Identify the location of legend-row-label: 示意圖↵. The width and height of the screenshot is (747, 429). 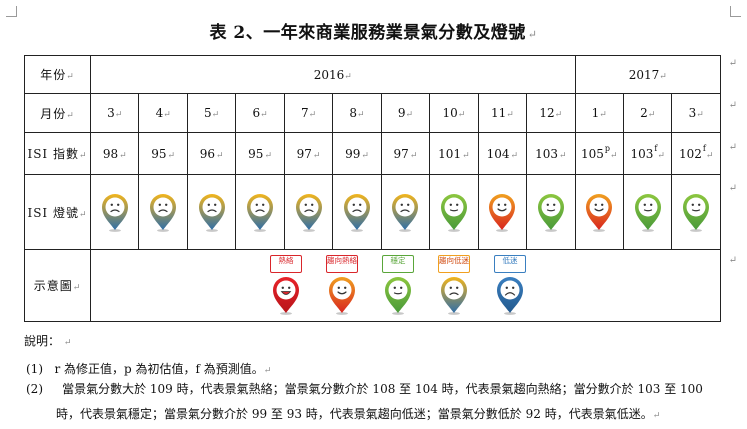
(57, 285).